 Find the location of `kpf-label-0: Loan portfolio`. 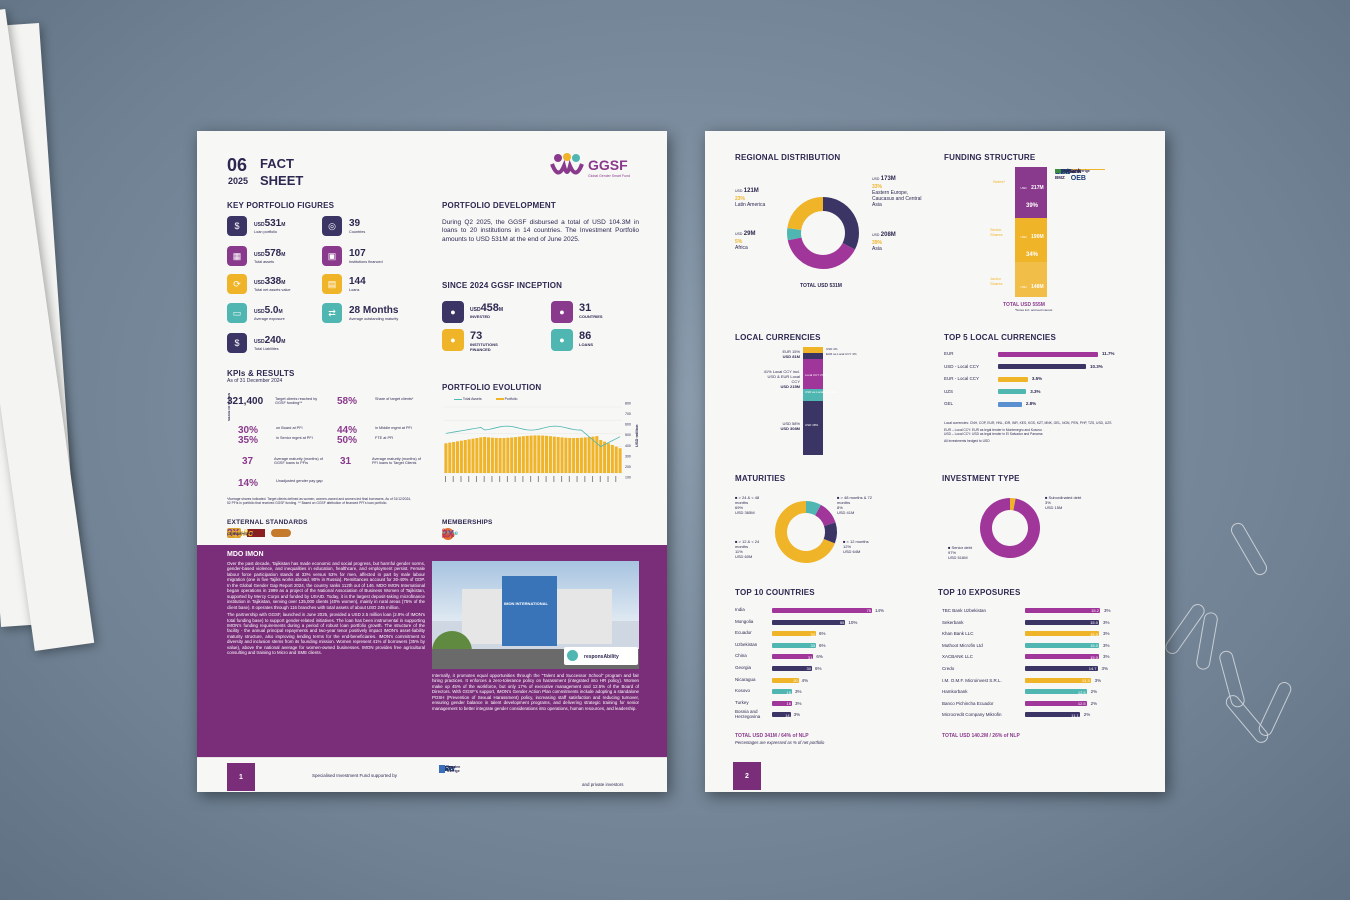

kpf-label-0: Loan portfolio is located at coordinates (266, 232).